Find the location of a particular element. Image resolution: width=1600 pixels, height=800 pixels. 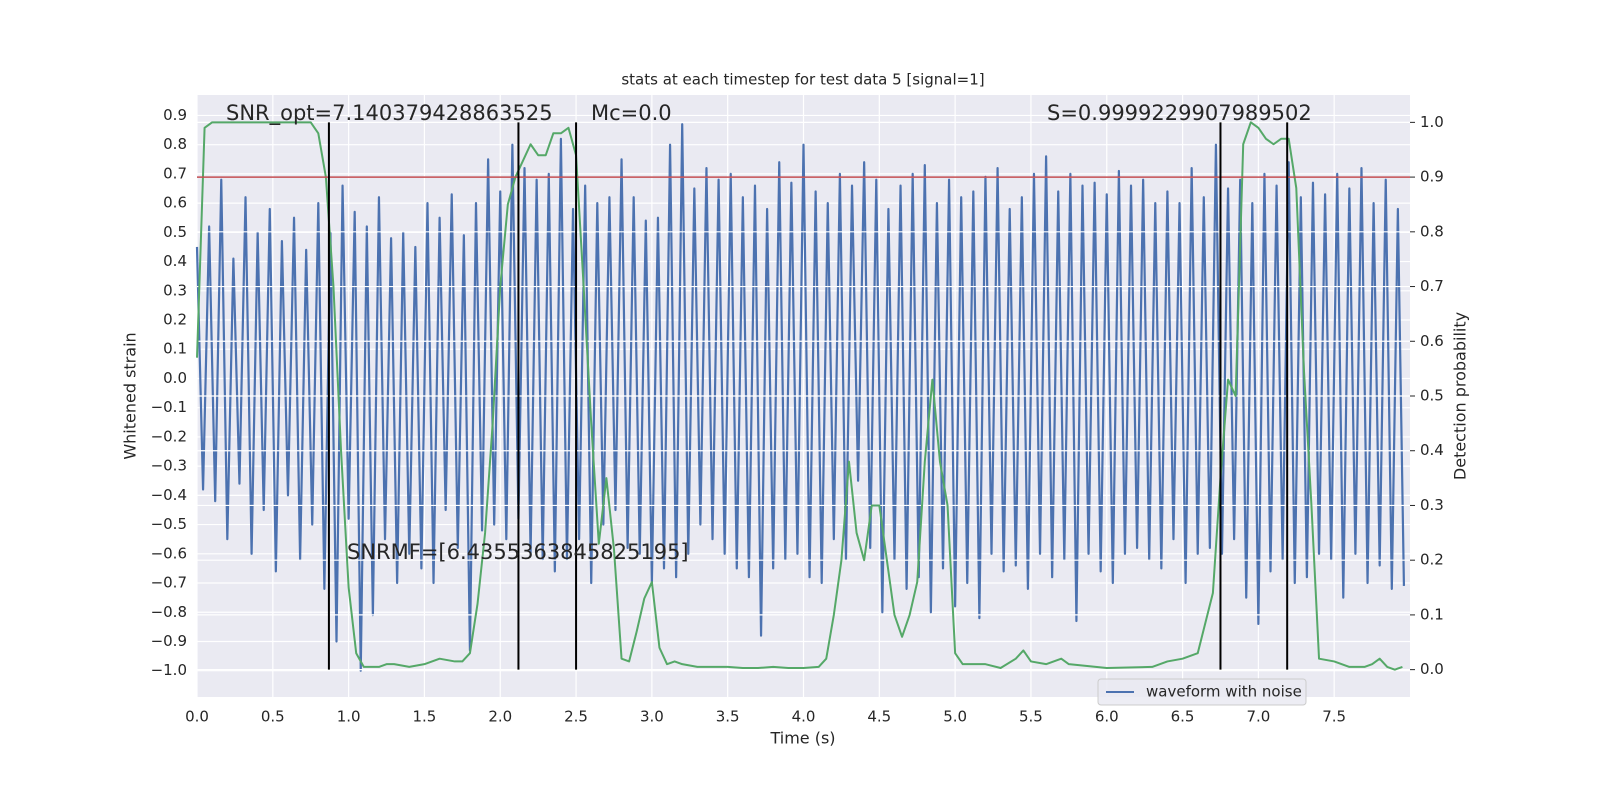

x-tick-label: 4.0 is located at coordinates (804, 717).